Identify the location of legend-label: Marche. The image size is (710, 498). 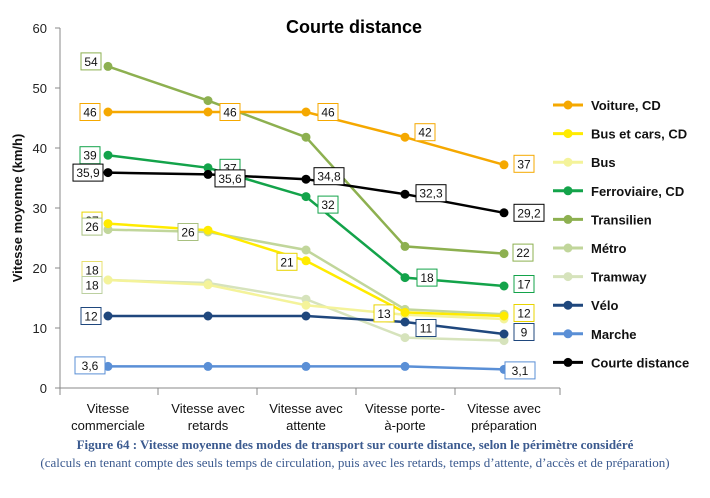
(614, 334).